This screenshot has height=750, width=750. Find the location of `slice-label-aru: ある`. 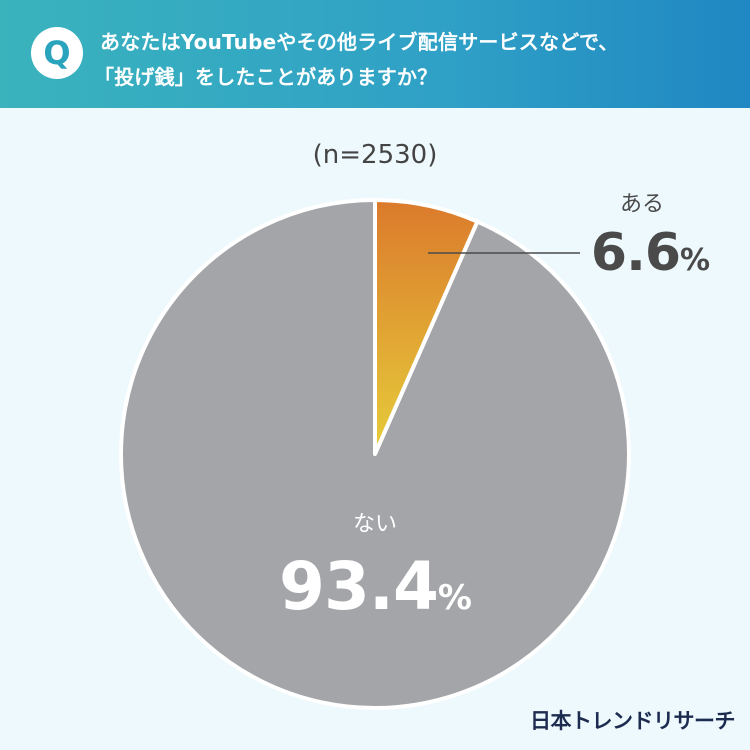

slice-label-aru: ある is located at coordinates (641, 204).